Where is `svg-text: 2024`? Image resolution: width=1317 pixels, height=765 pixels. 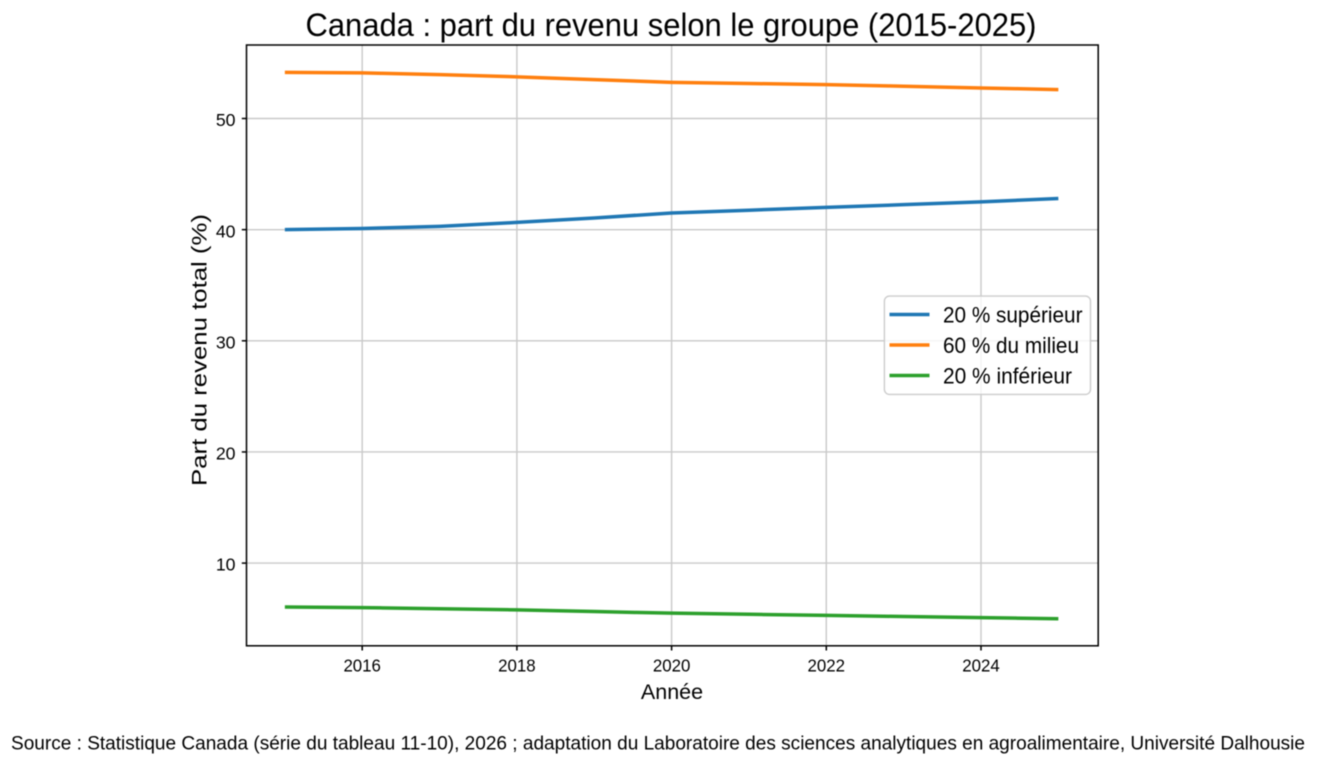 svg-text: 2024 is located at coordinates (981, 666).